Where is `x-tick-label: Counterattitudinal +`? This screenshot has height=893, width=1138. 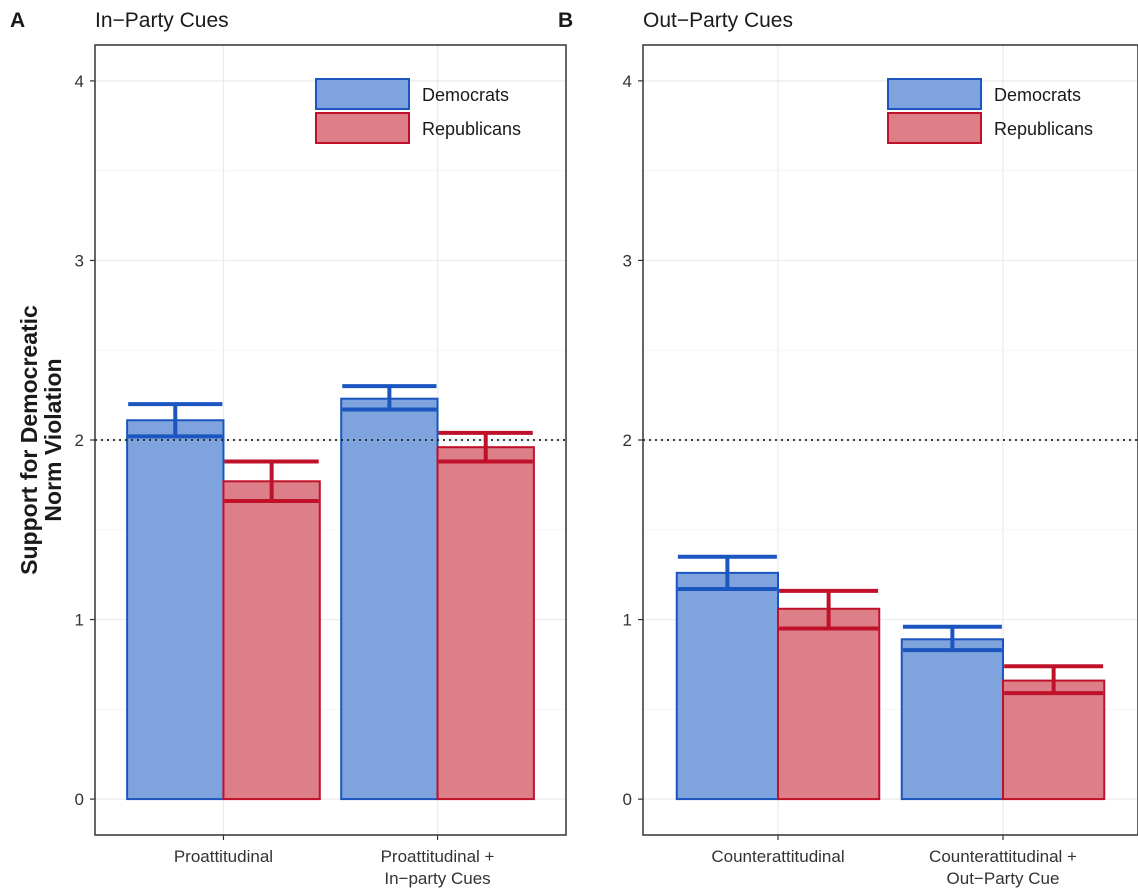 x-tick-label: Counterattitudinal + is located at coordinates (1003, 856).